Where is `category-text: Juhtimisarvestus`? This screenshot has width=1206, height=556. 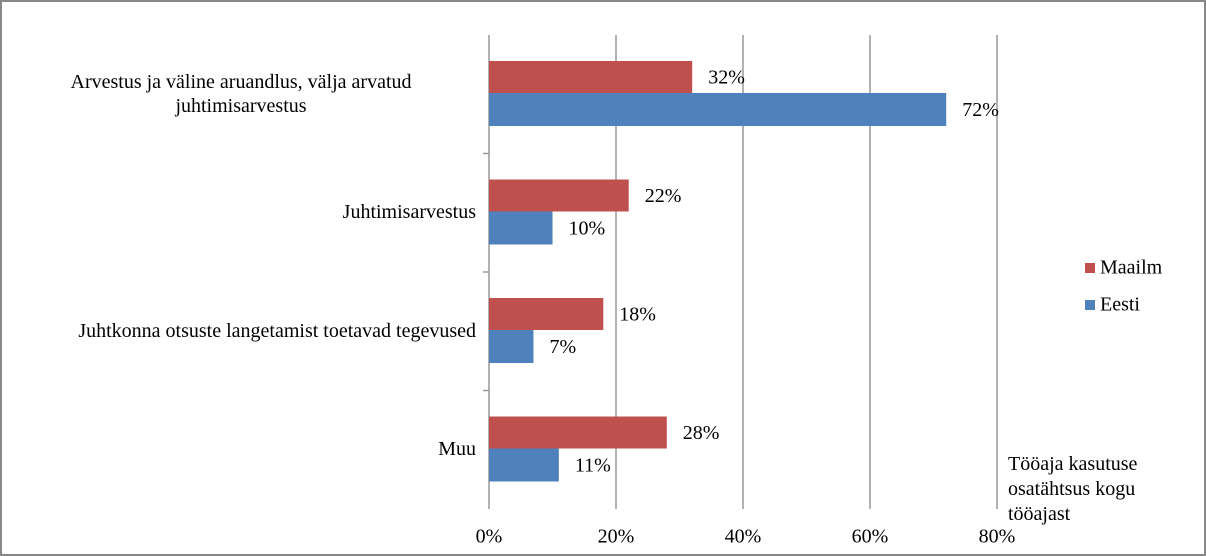
category-text: Juhtimisarvestus is located at coordinates (409, 212).